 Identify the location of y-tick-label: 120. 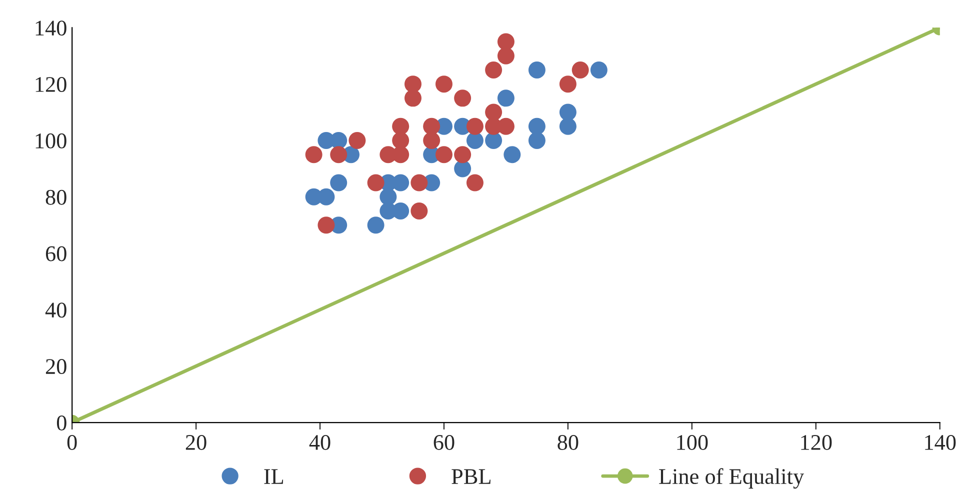
(51, 84).